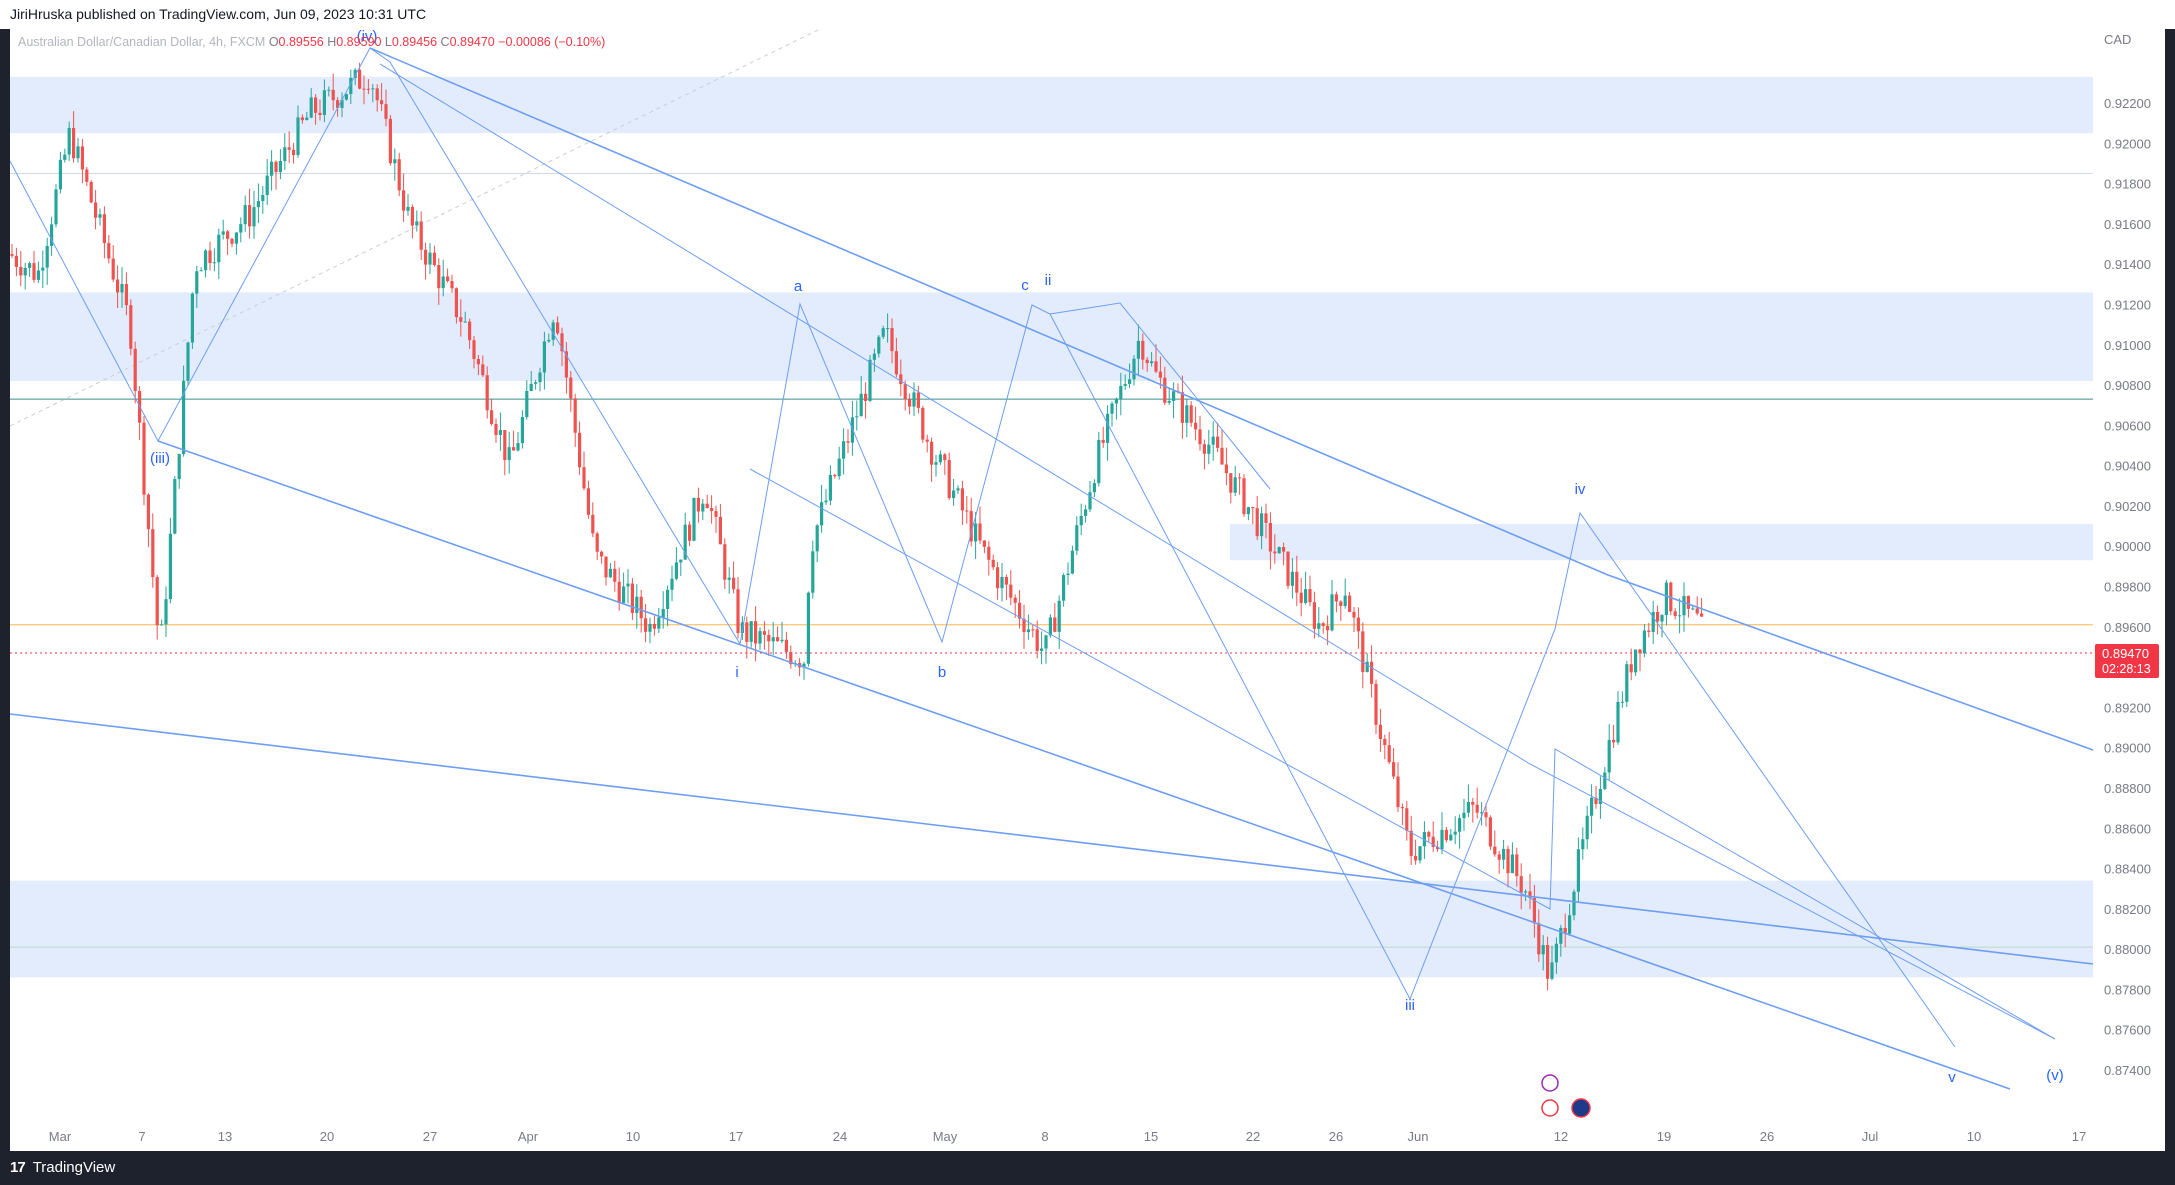 The image size is (2175, 1185). What do you see at coordinates (2127, 425) in the screenshot?
I see `price-tick-label: 0.90600` at bounding box center [2127, 425].